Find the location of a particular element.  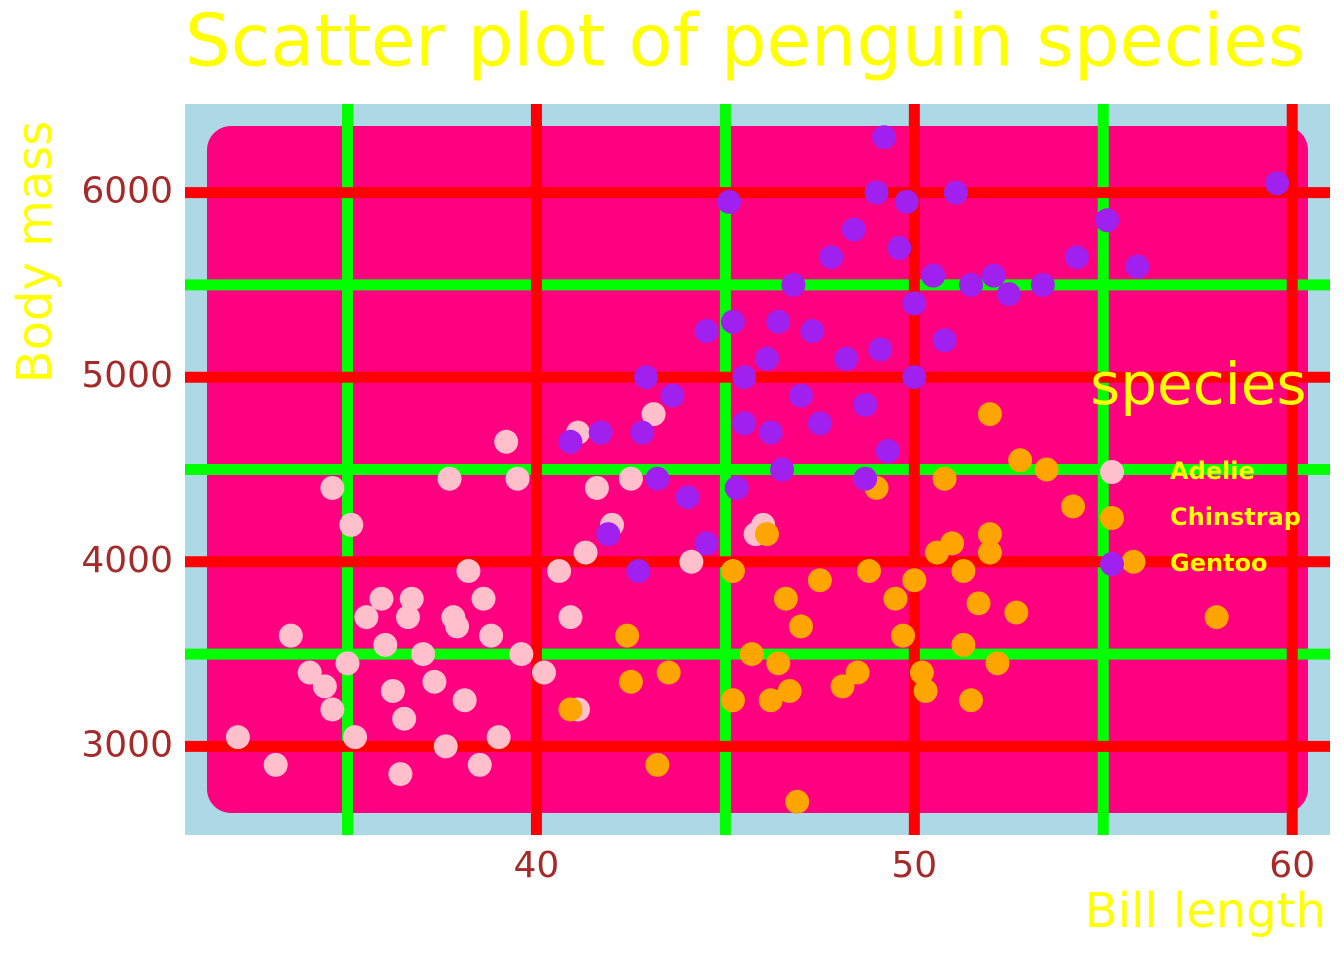

legend-label: Gentoo is located at coordinates (1219, 563).